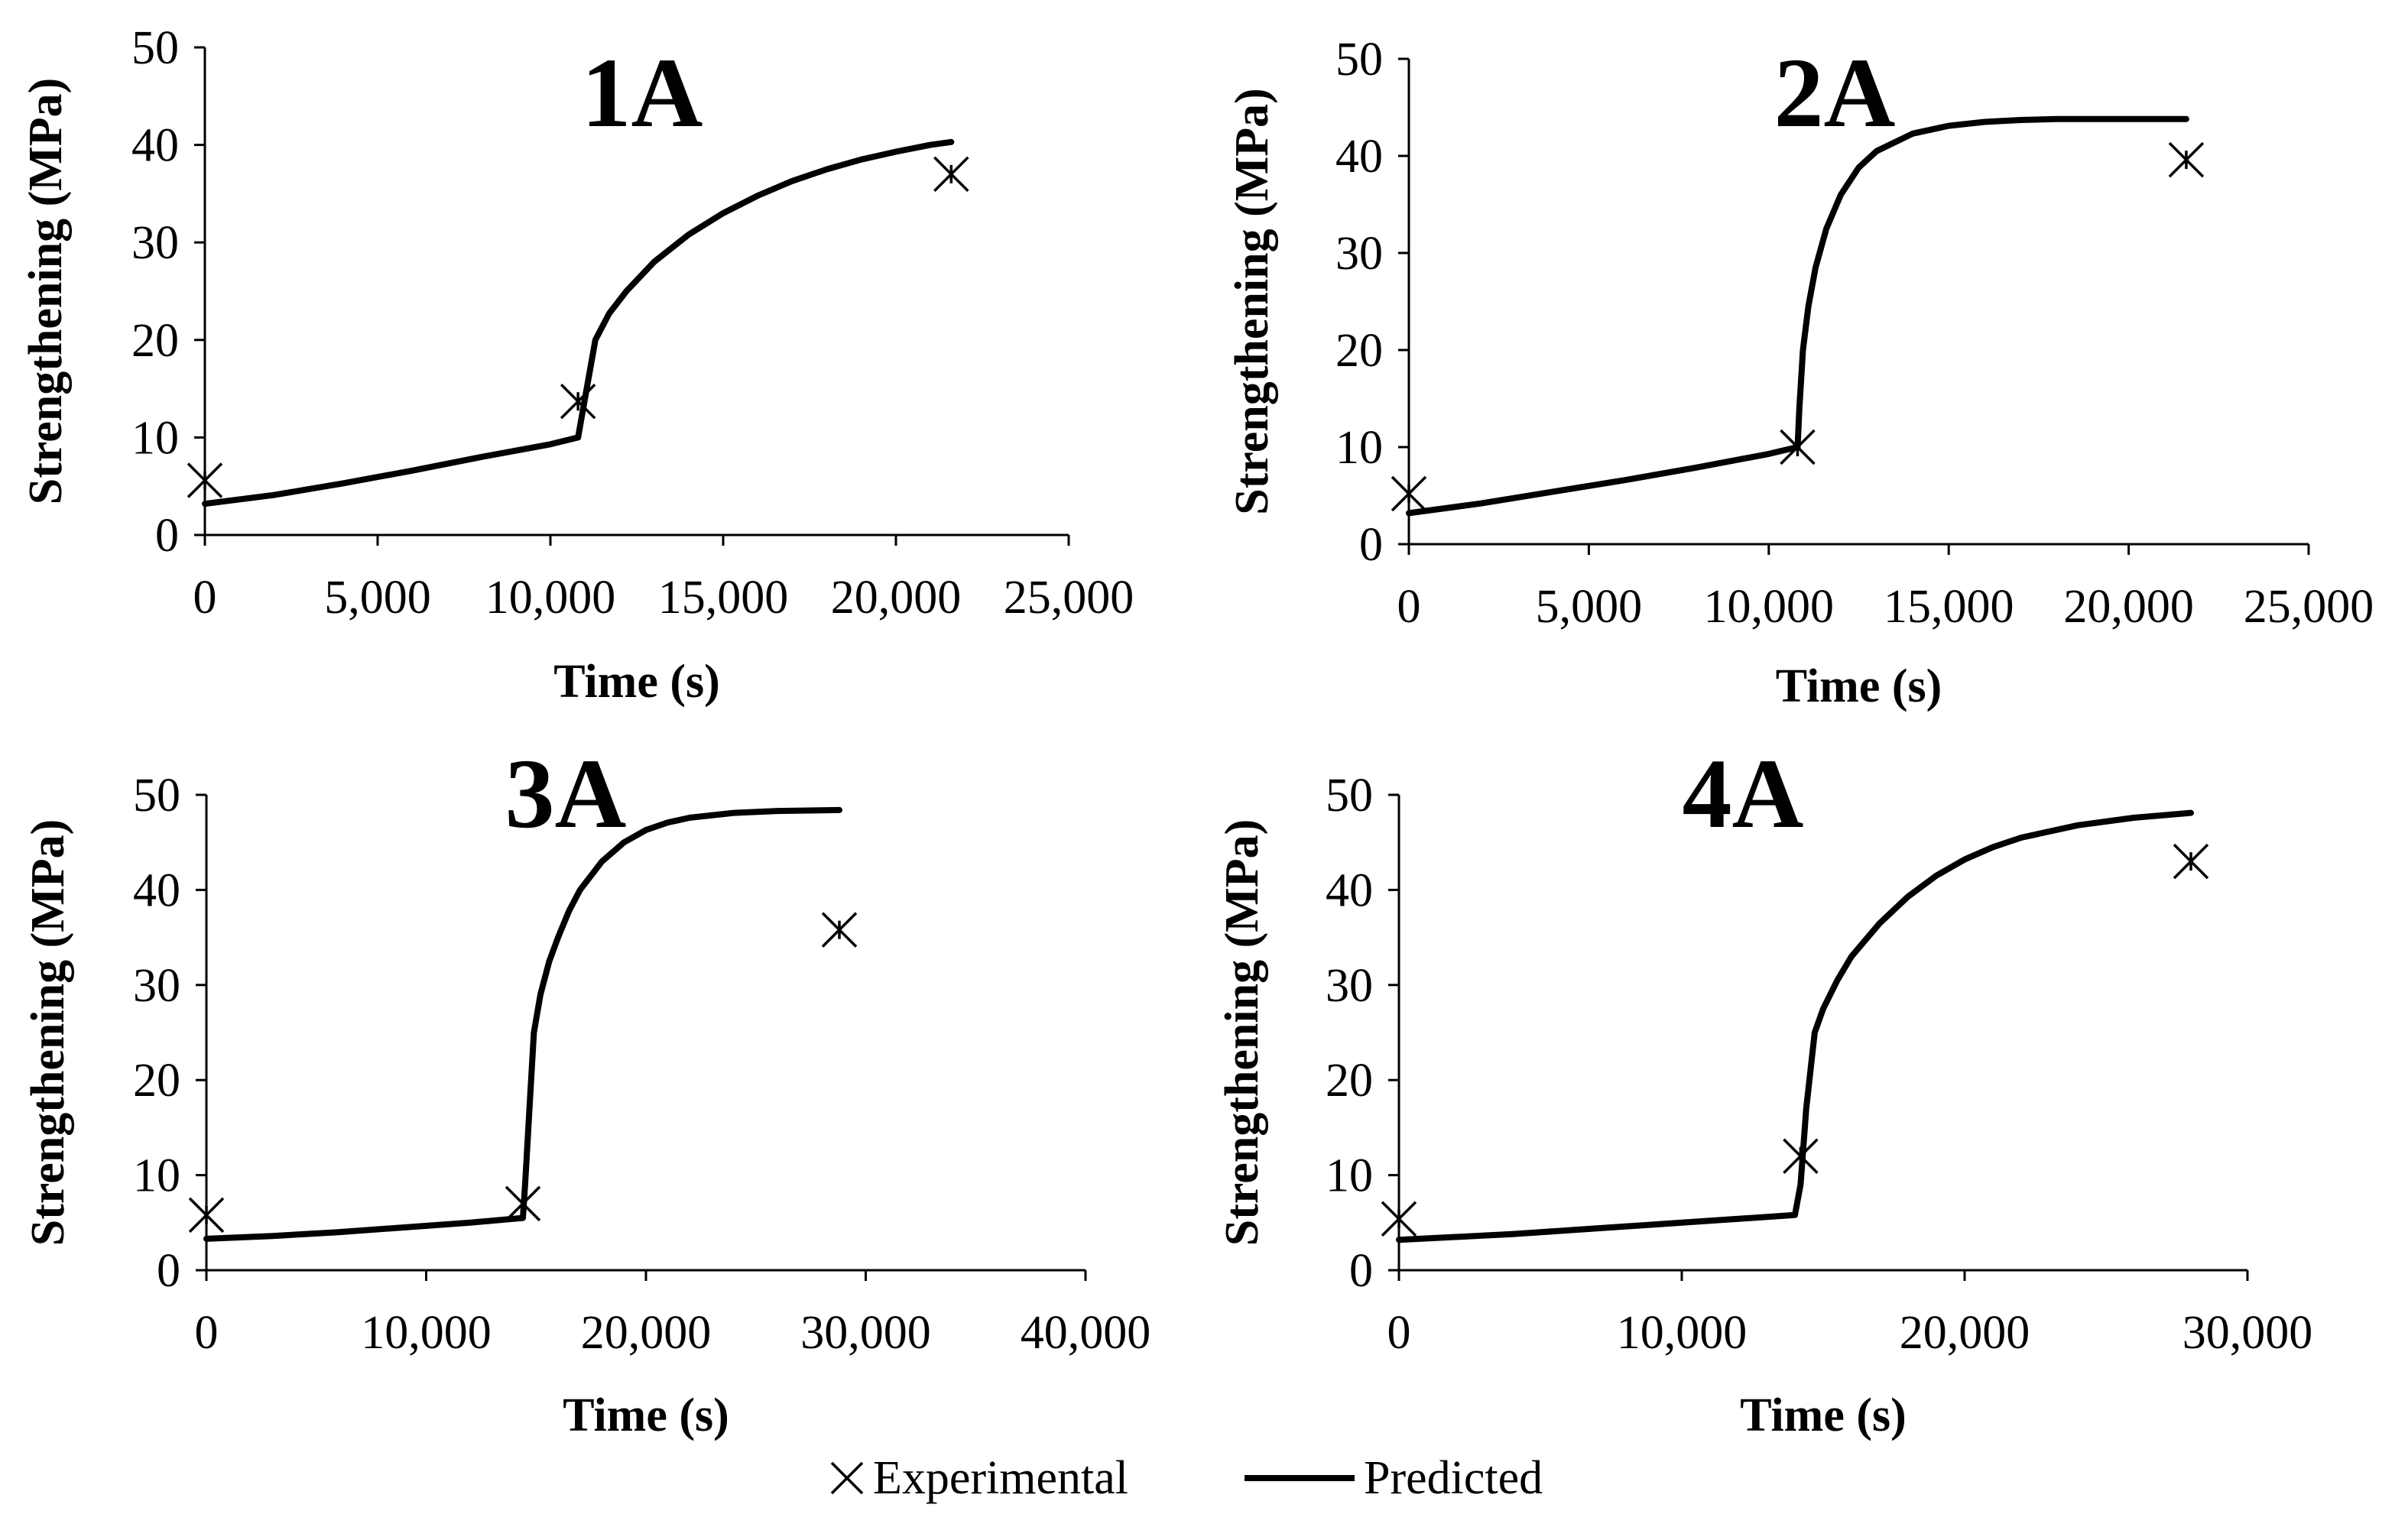  I want to click on panel-title: 4A, so click(1744, 794).